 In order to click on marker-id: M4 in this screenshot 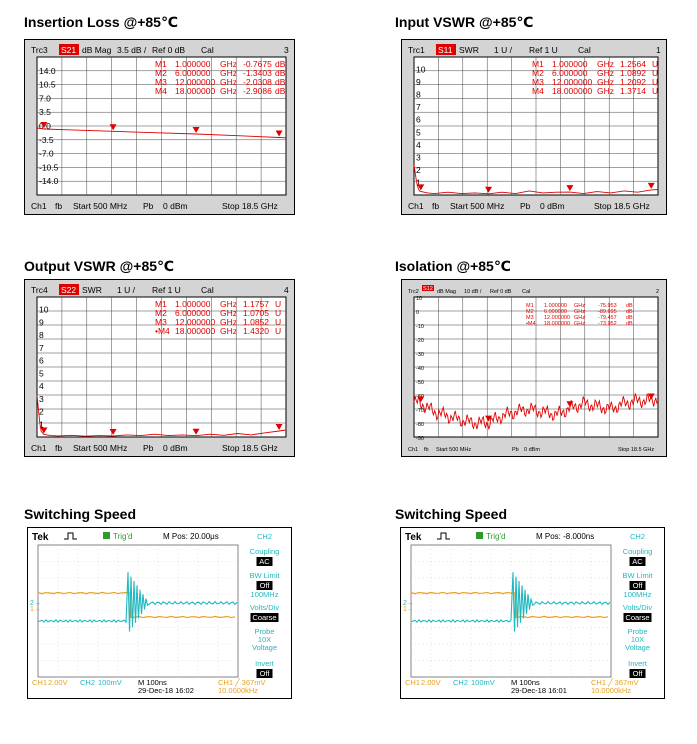, I will do `click(161, 91)`.